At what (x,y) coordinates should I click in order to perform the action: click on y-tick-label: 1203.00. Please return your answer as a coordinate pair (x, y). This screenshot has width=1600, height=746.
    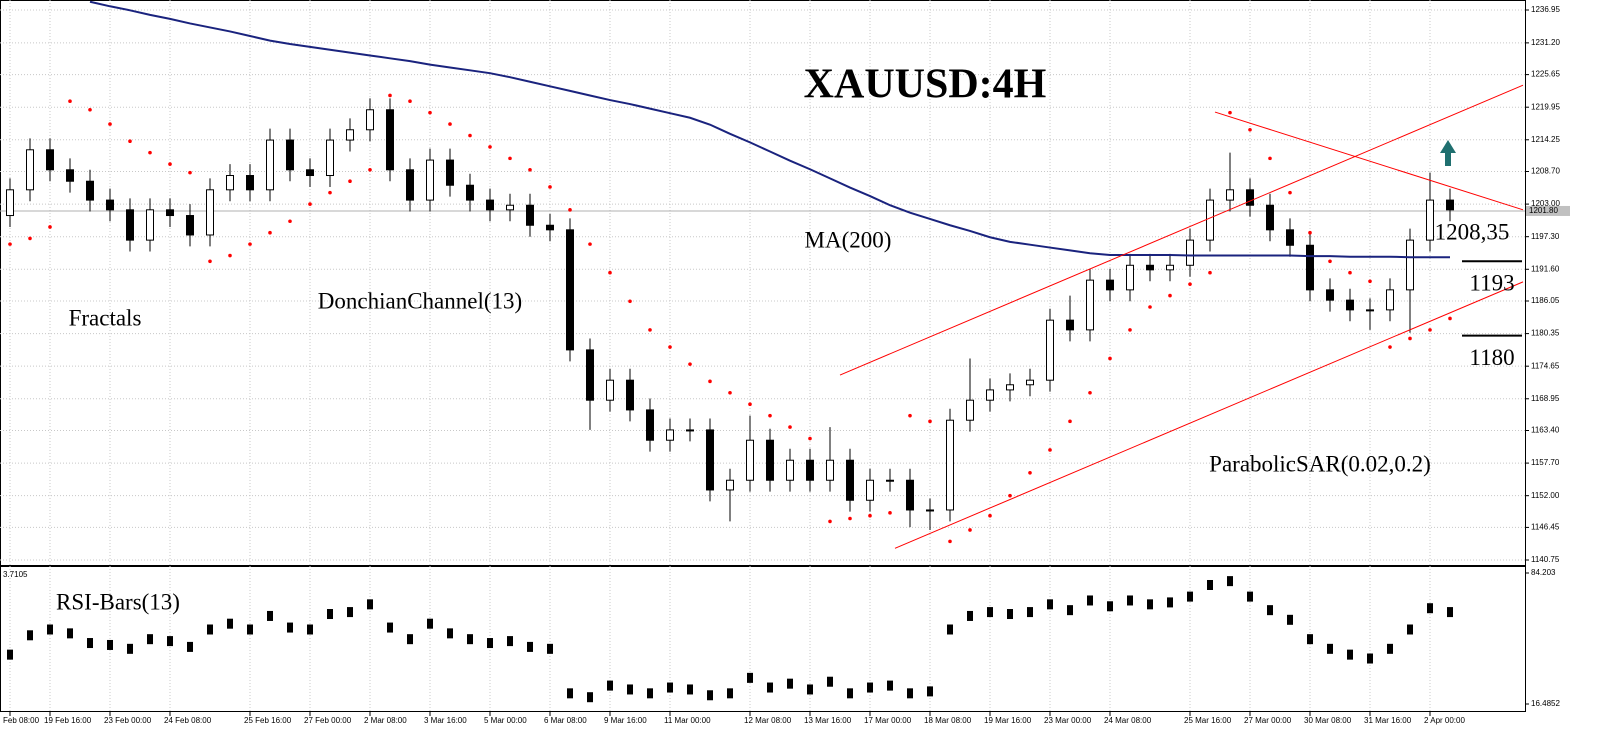
    Looking at the image, I should click on (1545, 203).